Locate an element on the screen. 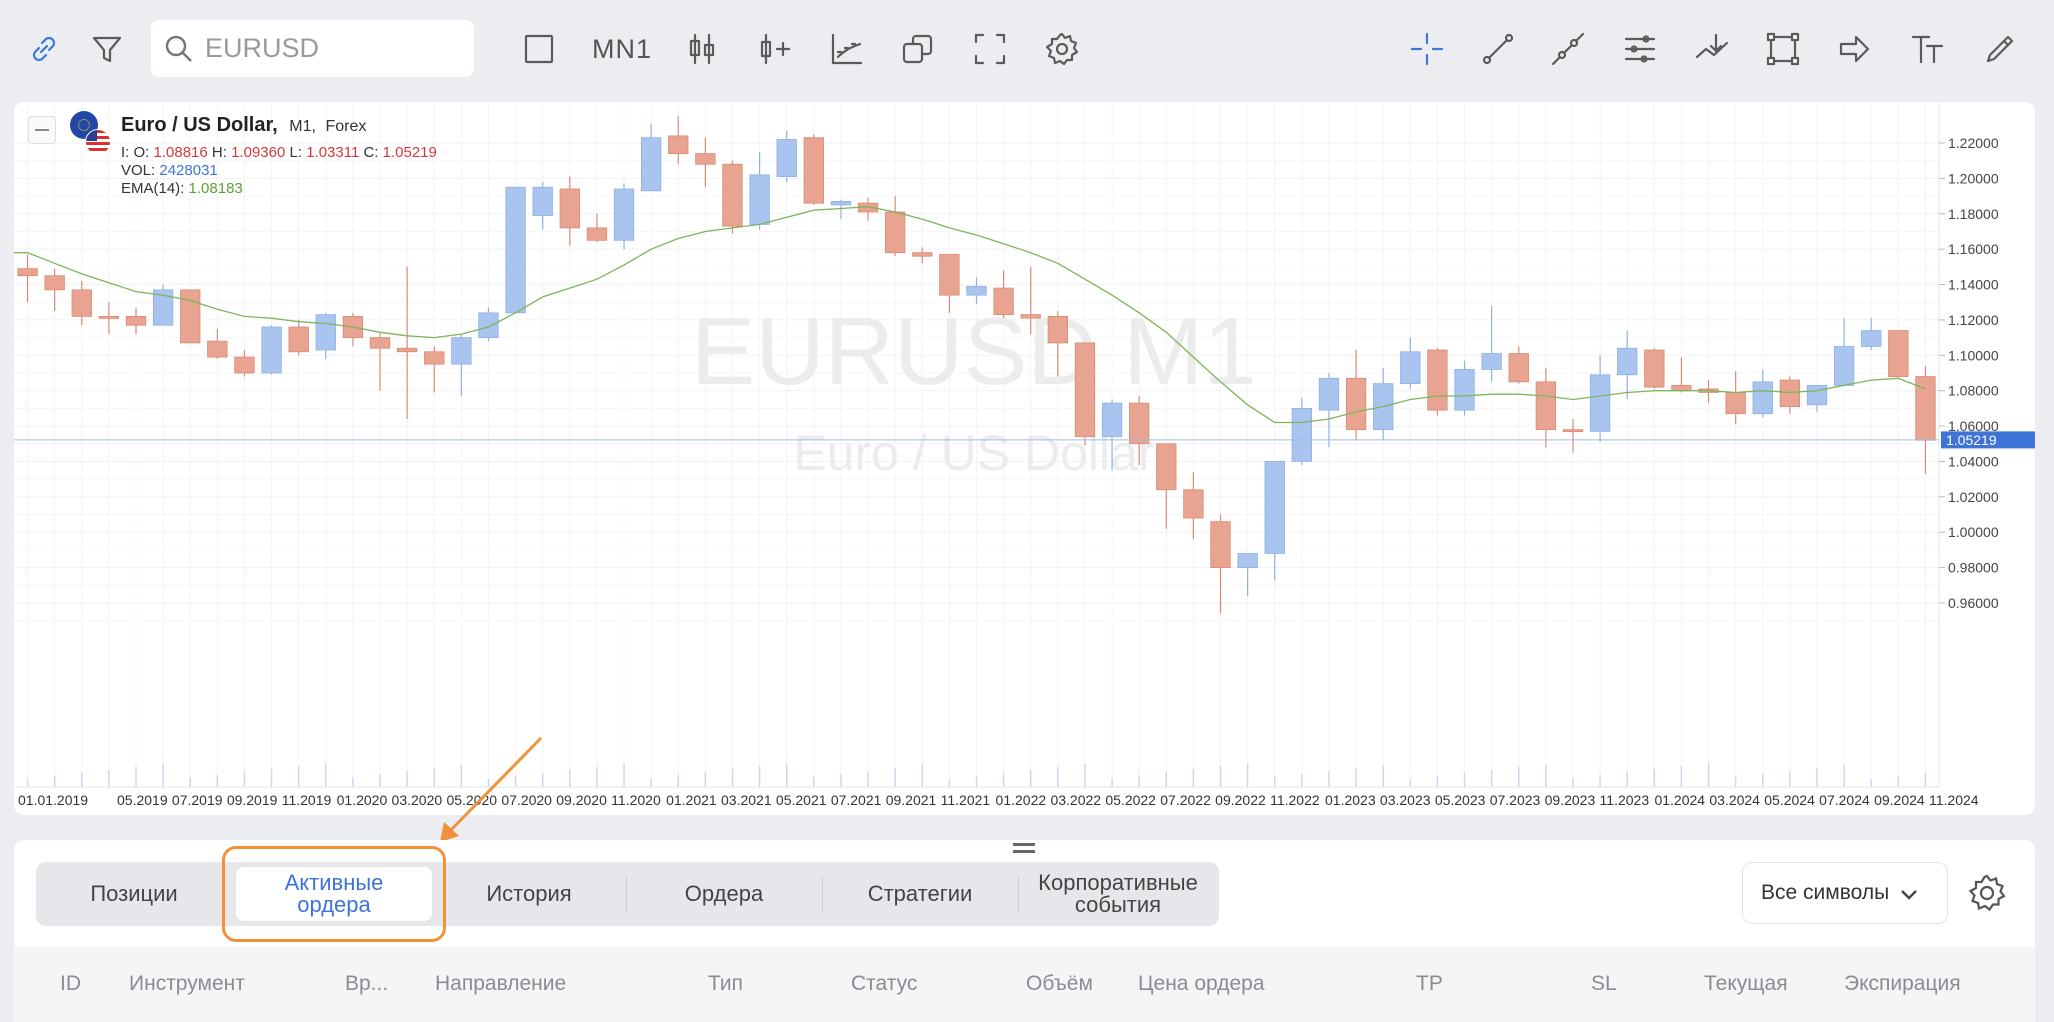 The image size is (2054, 1022). timeframe-selector: MN1 is located at coordinates (622, 49).